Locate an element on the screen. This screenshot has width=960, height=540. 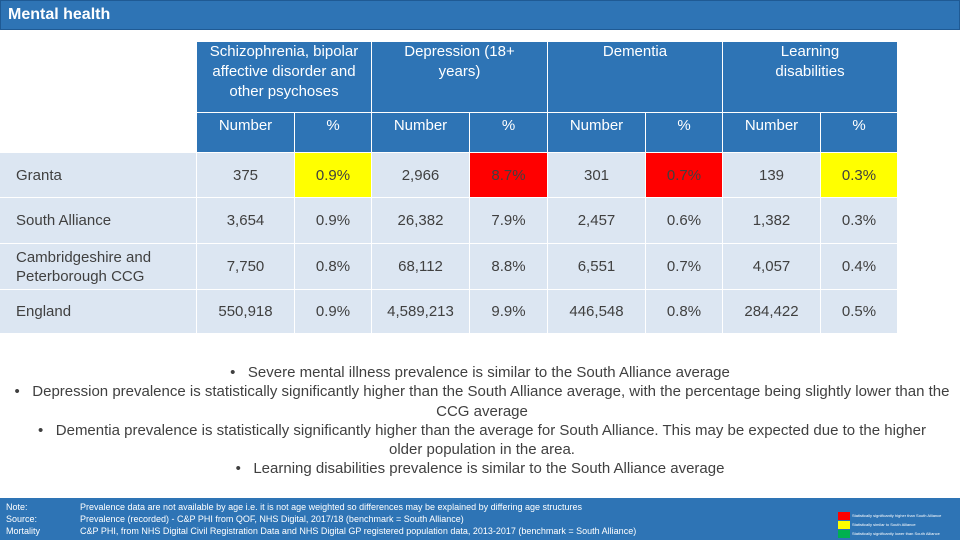
table-cell: 8.8% is located at coordinates (508, 266).